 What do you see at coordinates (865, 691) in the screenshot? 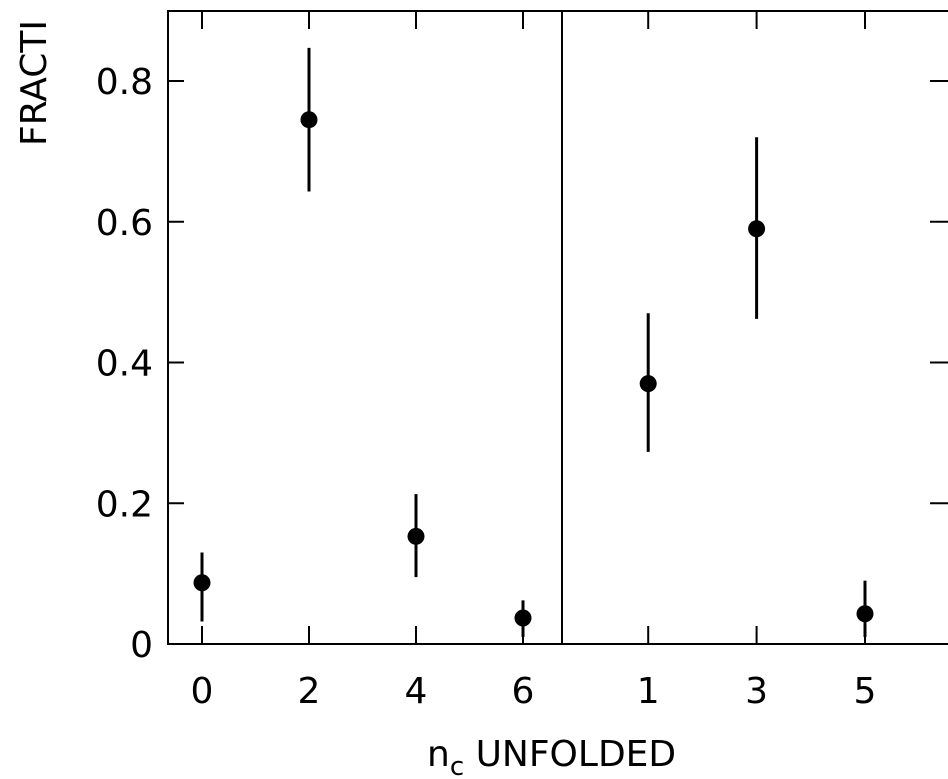
I see `x-tick-label: 5` at bounding box center [865, 691].